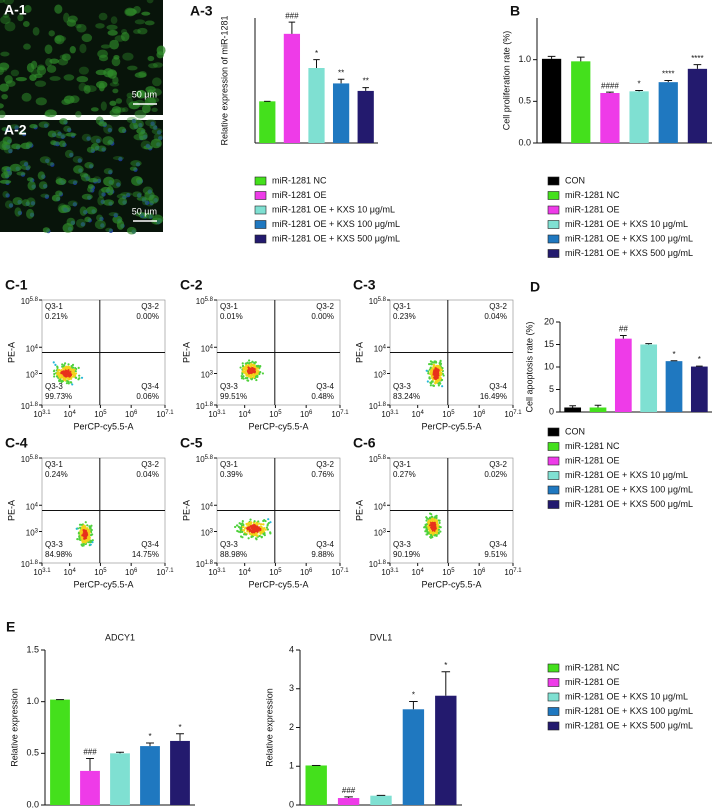 This screenshot has width=717, height=811. What do you see at coordinates (699, 359) in the screenshot?
I see `significance-label: *` at bounding box center [699, 359].